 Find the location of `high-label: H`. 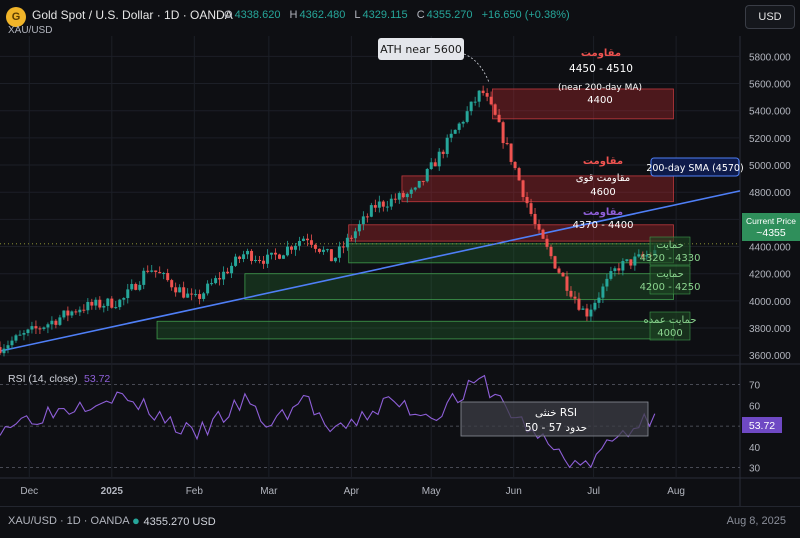

high-label: H is located at coordinates (293, 15).